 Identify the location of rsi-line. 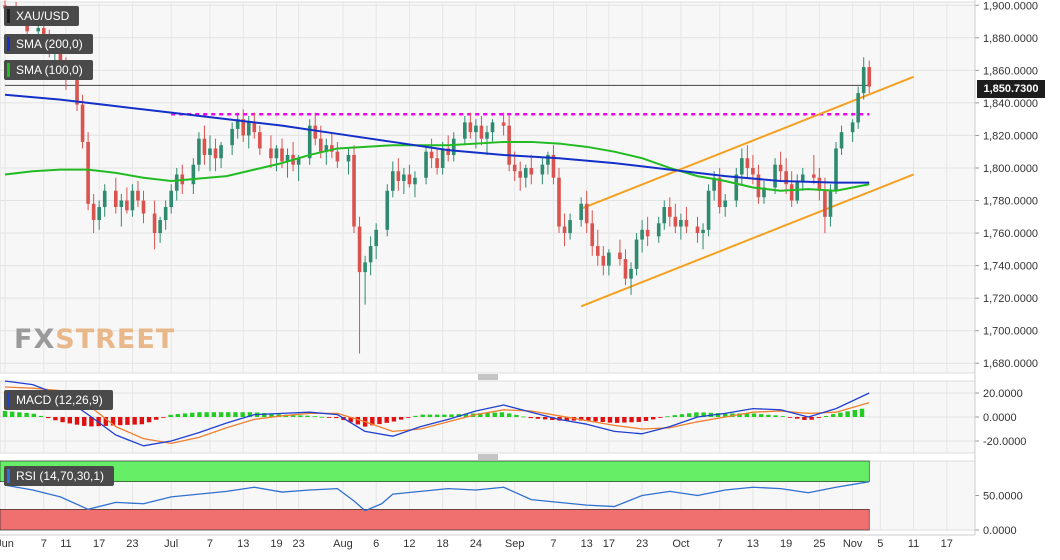
(437, 496).